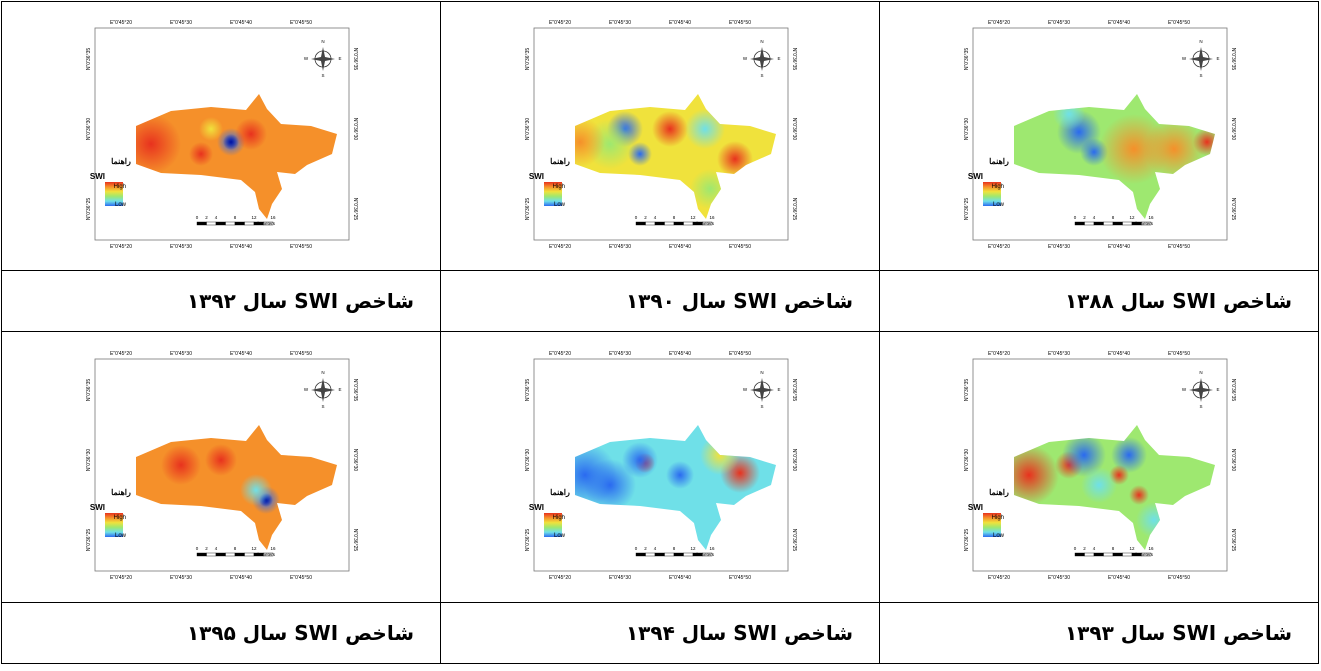  What do you see at coordinates (553, 524) in the screenshot?
I see `legend-ramp` at bounding box center [553, 524].